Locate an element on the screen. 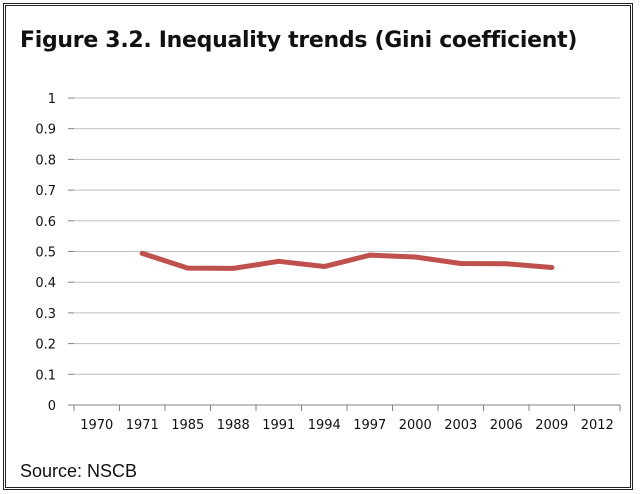 This screenshot has width=640, height=494. y-tick-label: 0.1 is located at coordinates (45, 375).